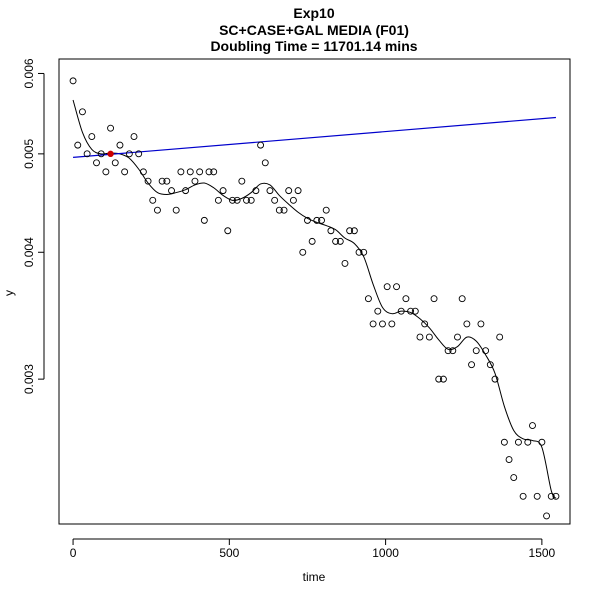 Image resolution: width=600 pixels, height=600 pixels. I want to click on x-axis-label: time, so click(314, 577).